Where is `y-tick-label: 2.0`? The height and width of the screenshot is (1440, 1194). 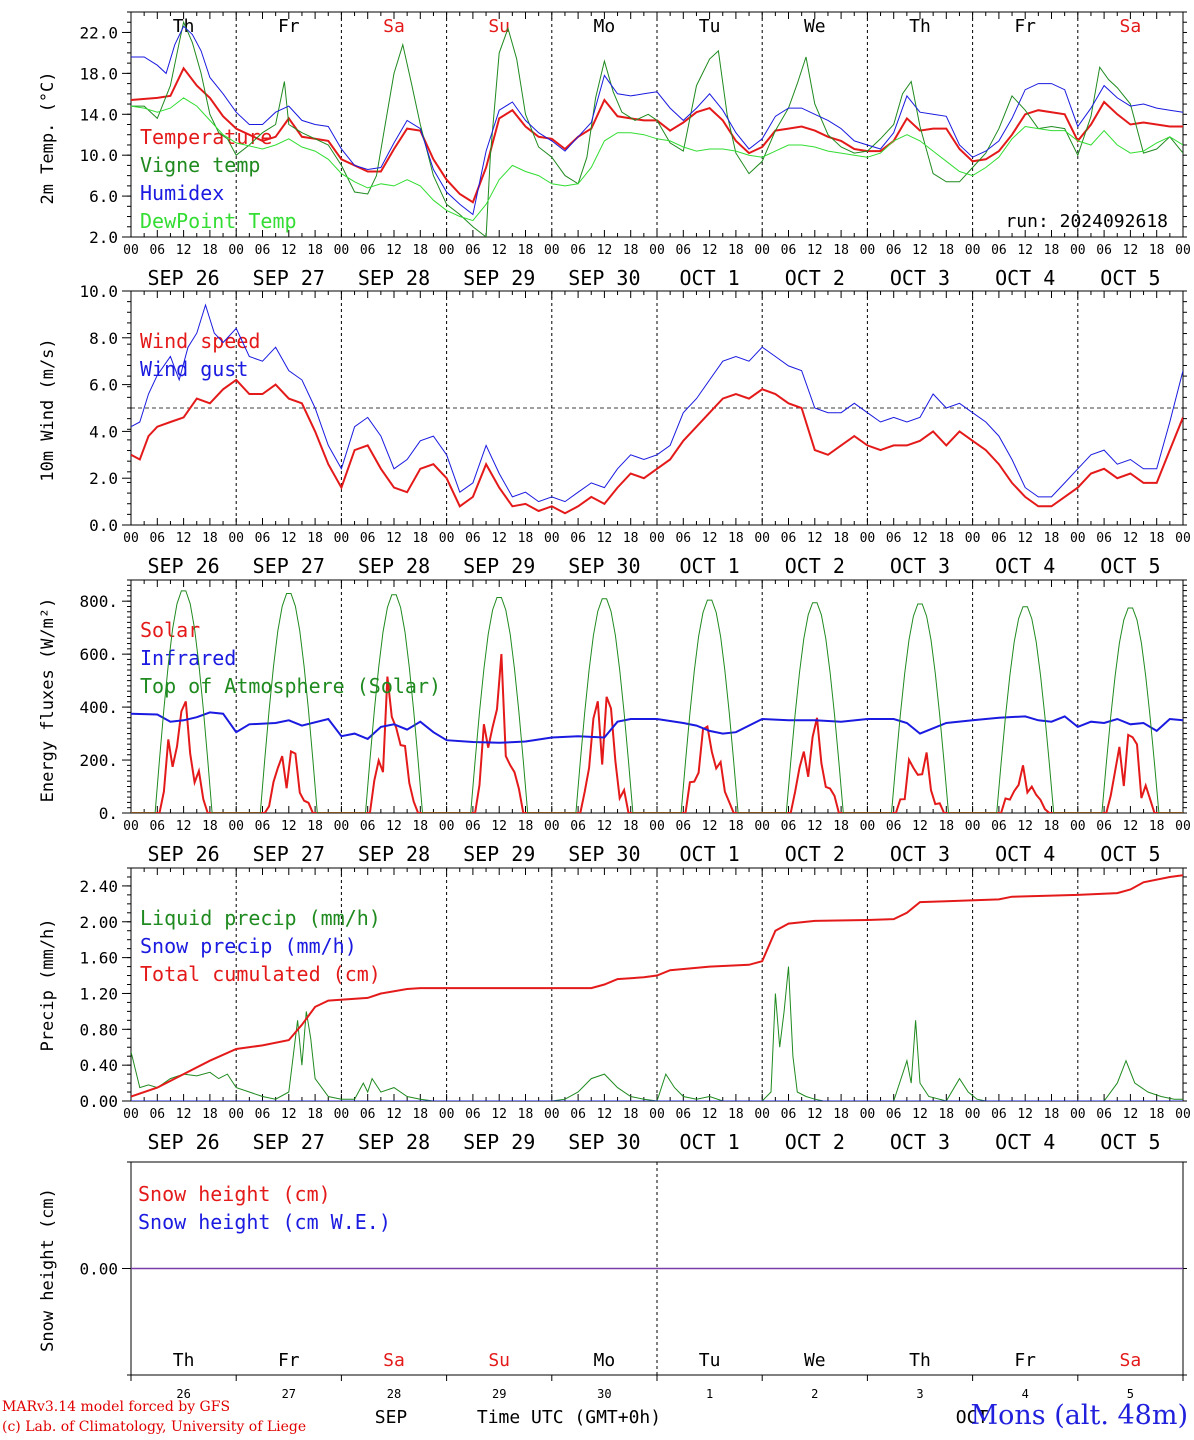 y-tick-label: 2.0 is located at coordinates (103, 237).